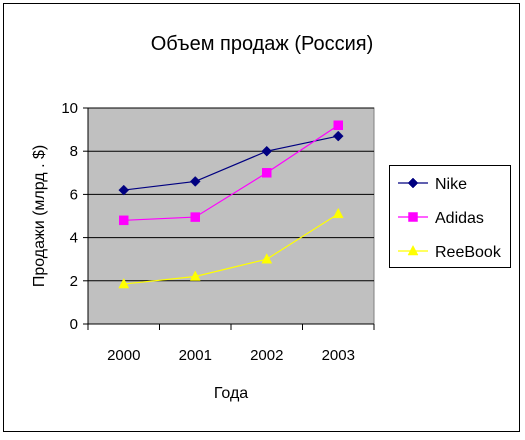 The image size is (525, 440). Describe the element at coordinates (123, 355) in the screenshot. I see `x-tick-label: 2000` at that location.